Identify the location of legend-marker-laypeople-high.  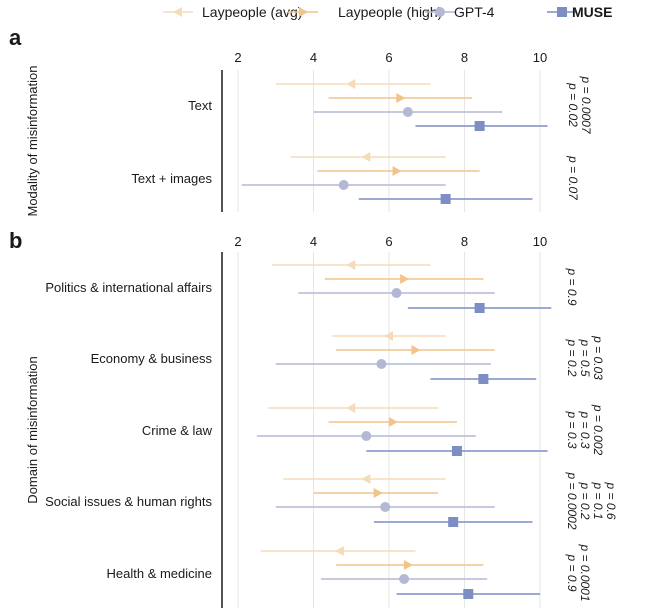
(303, 12).